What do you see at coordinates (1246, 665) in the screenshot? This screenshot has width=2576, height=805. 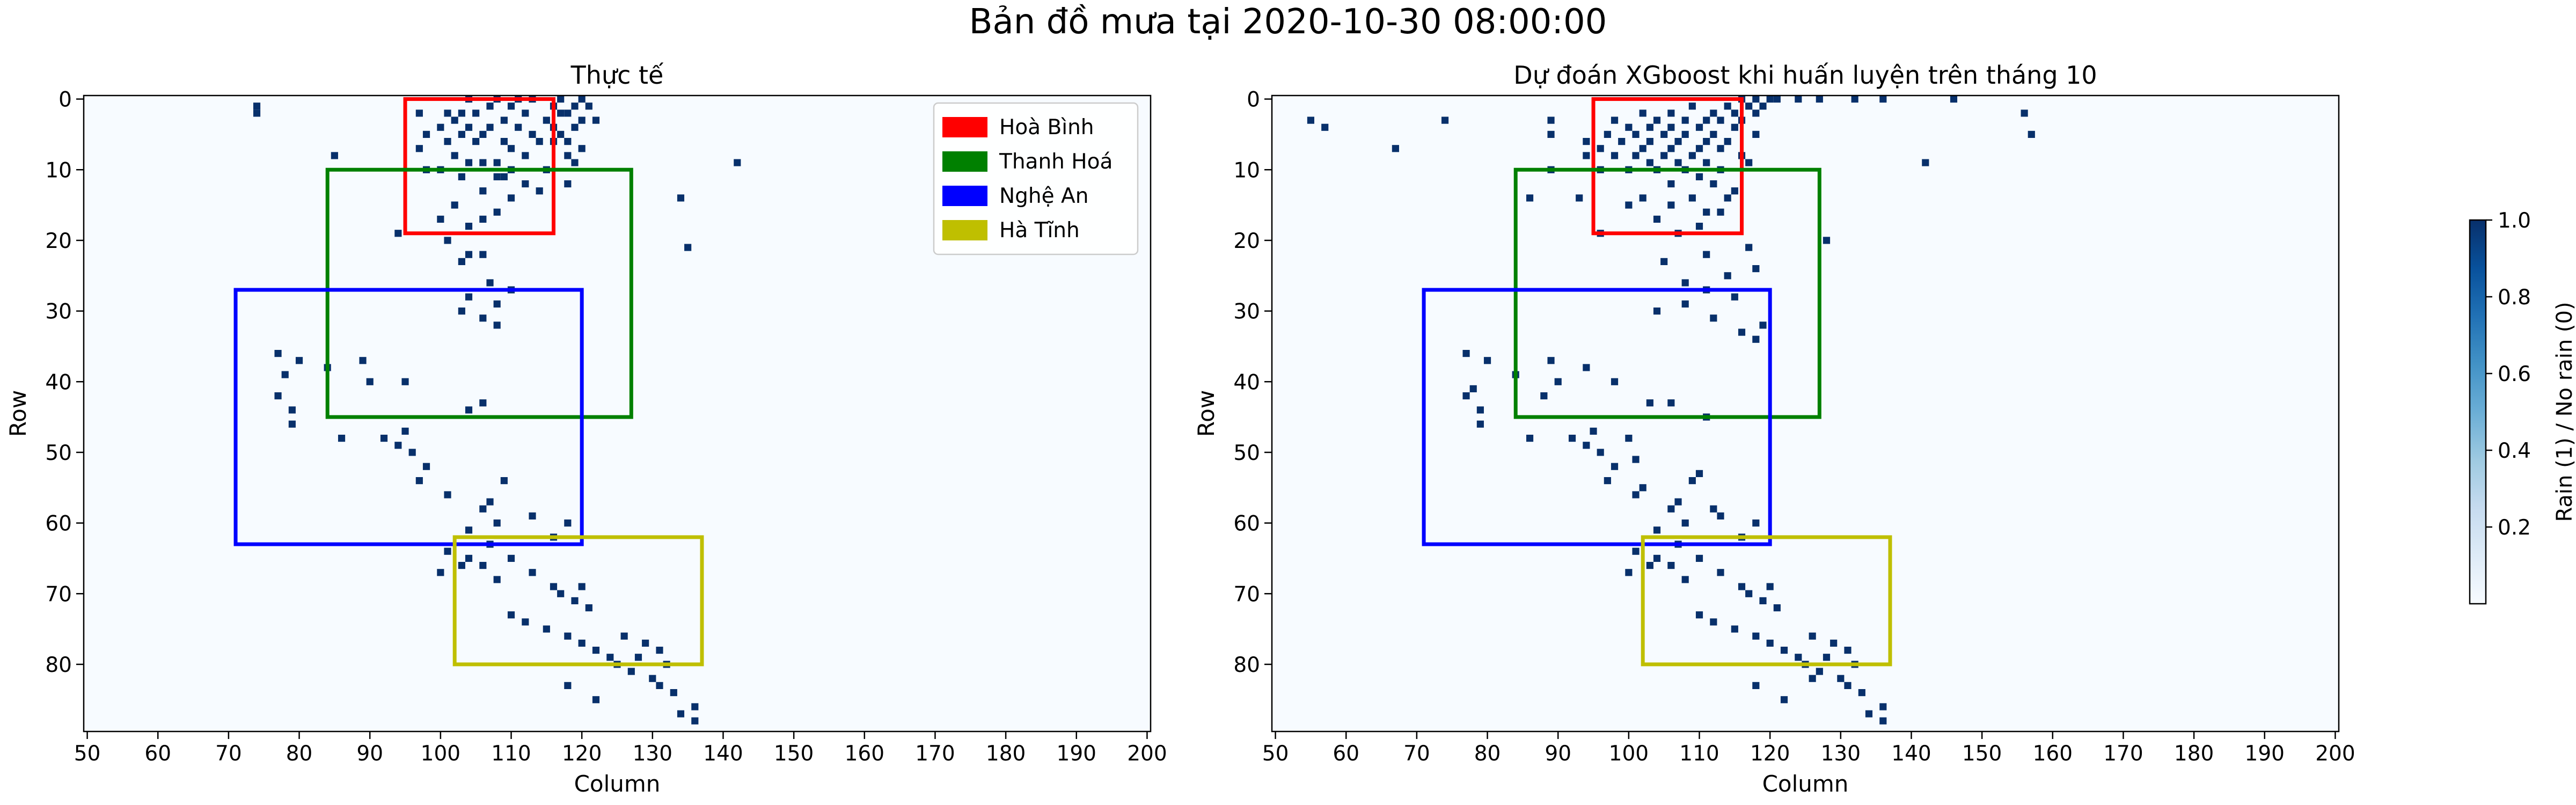 I see `y-tick-label: 80` at bounding box center [1246, 665].